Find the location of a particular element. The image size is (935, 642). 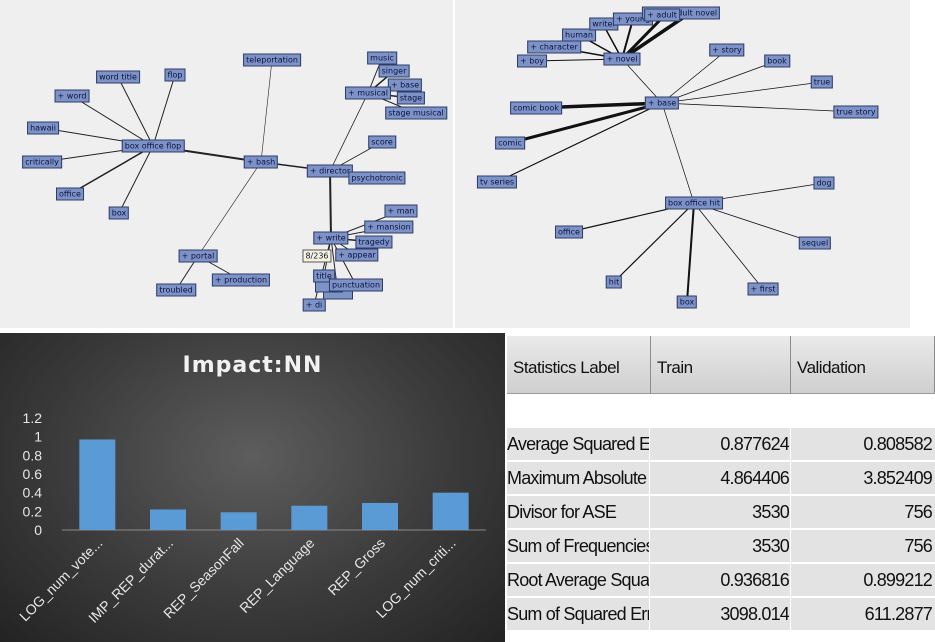

node-music: music is located at coordinates (382, 58).